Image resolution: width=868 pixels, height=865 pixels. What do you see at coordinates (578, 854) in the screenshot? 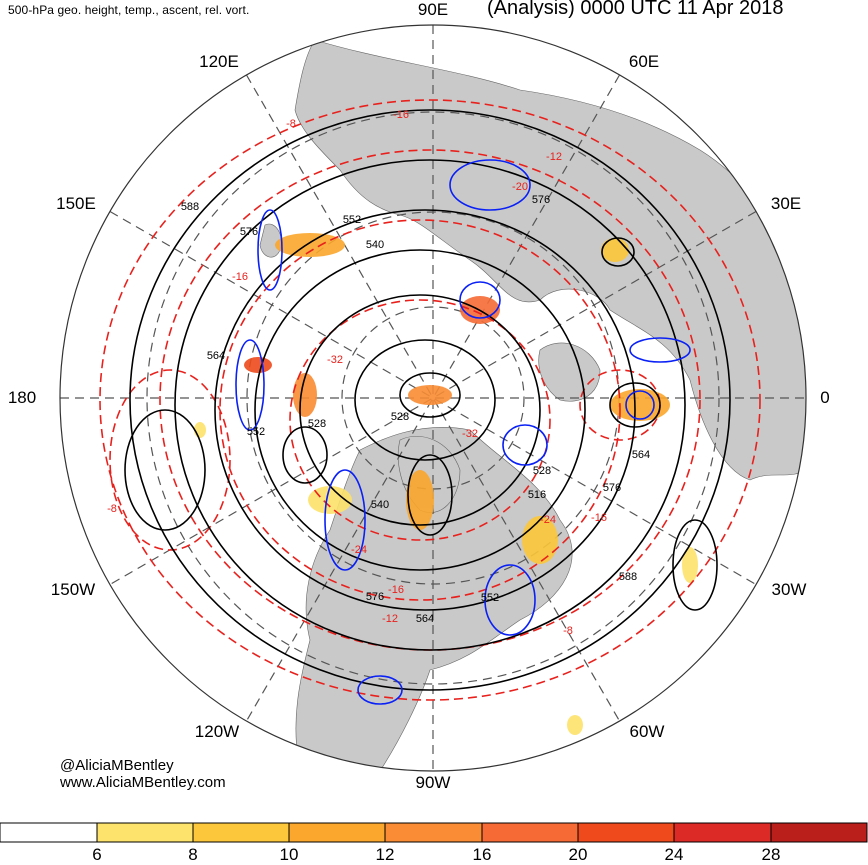
I see `colorbar-tick: 20` at bounding box center [578, 854].